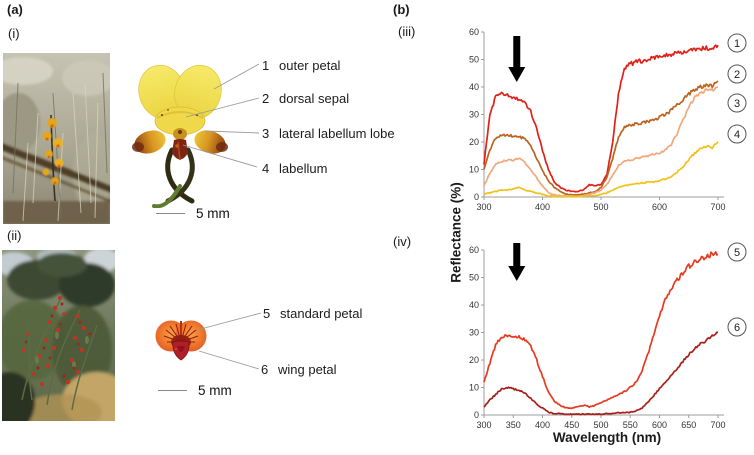 The height and width of the screenshot is (455, 754). I want to click on x-tick-label: 350, so click(513, 425).